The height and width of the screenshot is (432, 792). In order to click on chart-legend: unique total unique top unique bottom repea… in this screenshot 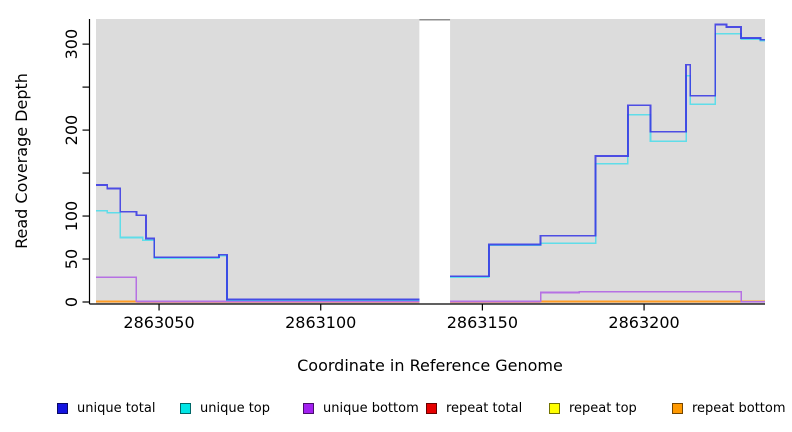, I will do `click(396, 410)`.